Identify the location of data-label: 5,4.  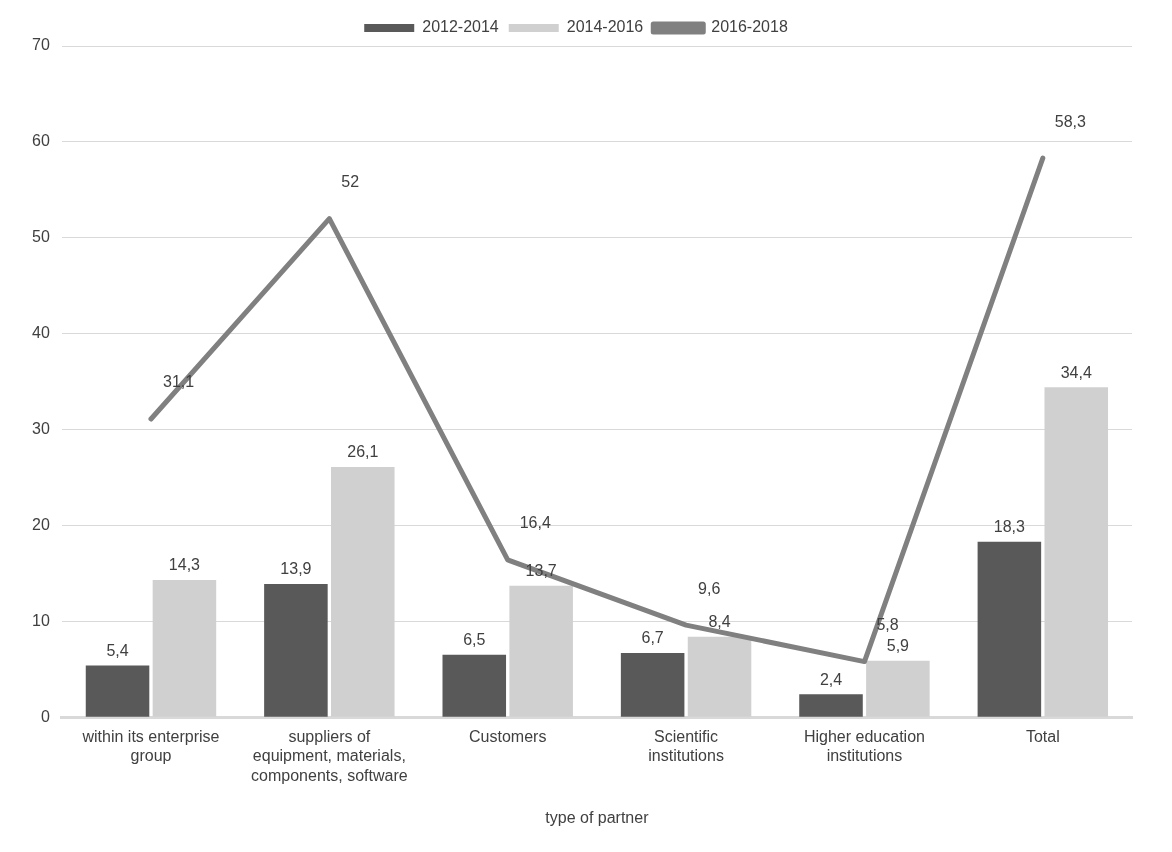
(117, 650).